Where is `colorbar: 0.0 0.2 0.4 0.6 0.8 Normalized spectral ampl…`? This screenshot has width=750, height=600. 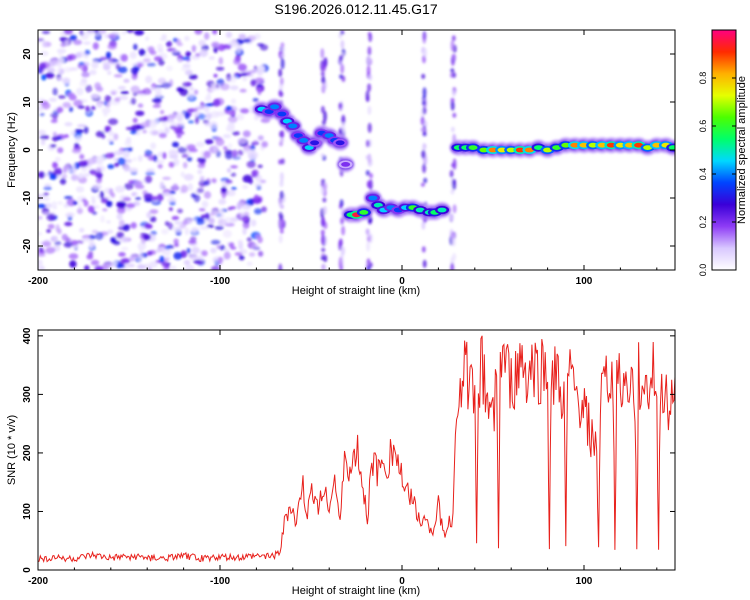 colorbar: 0.0 0.2 0.4 0.6 0.8 Normalized spectral ampl… is located at coordinates (723, 153).